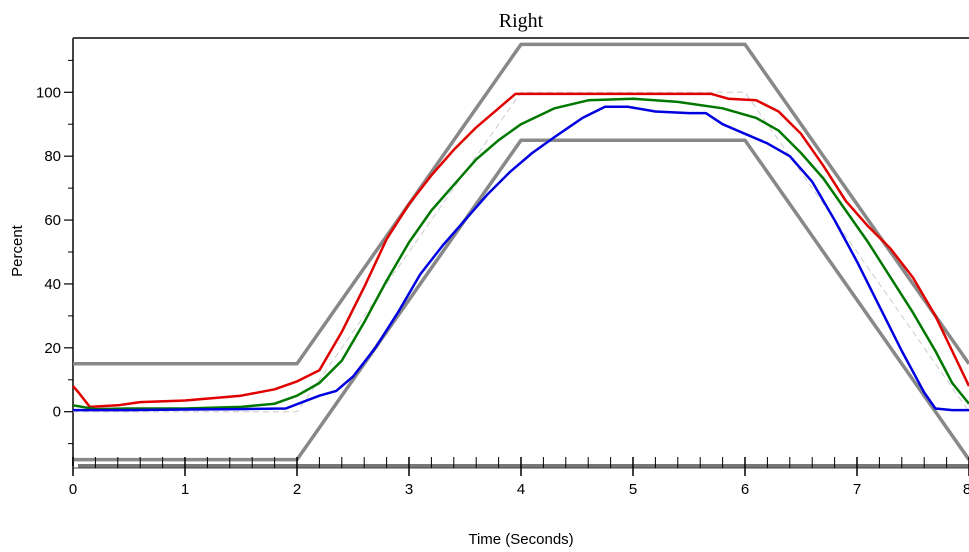 The width and height of the screenshot is (969, 552). What do you see at coordinates (521, 21) in the screenshot?
I see `chart-title: Right` at bounding box center [521, 21].